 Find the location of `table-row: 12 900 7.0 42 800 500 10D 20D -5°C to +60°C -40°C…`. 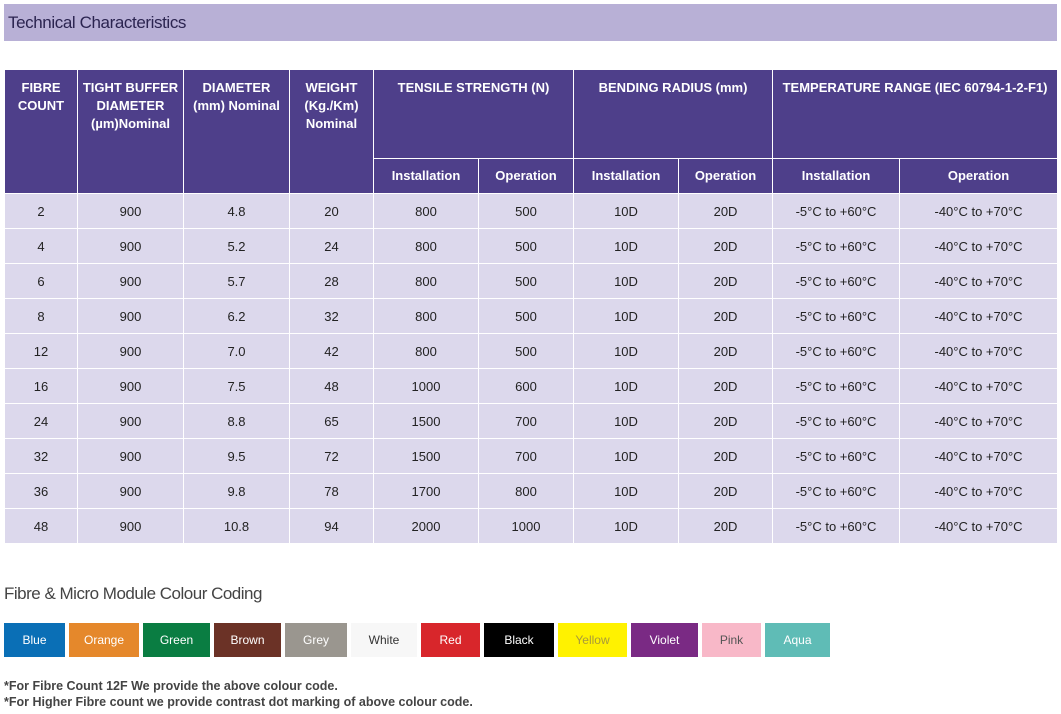

table-row: 12 900 7.0 42 800 500 10D 20D -5°C to +60°C -40°C… is located at coordinates (531, 351).